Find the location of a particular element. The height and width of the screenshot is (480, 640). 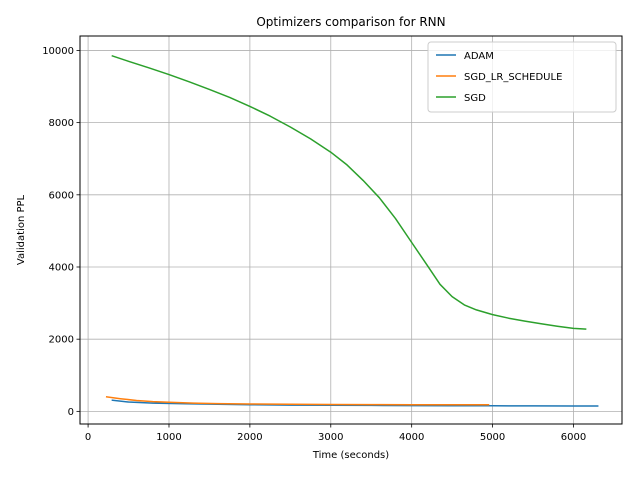

legend: ADAM SGD_LR_SCHEDULE SGD is located at coordinates (522, 77).